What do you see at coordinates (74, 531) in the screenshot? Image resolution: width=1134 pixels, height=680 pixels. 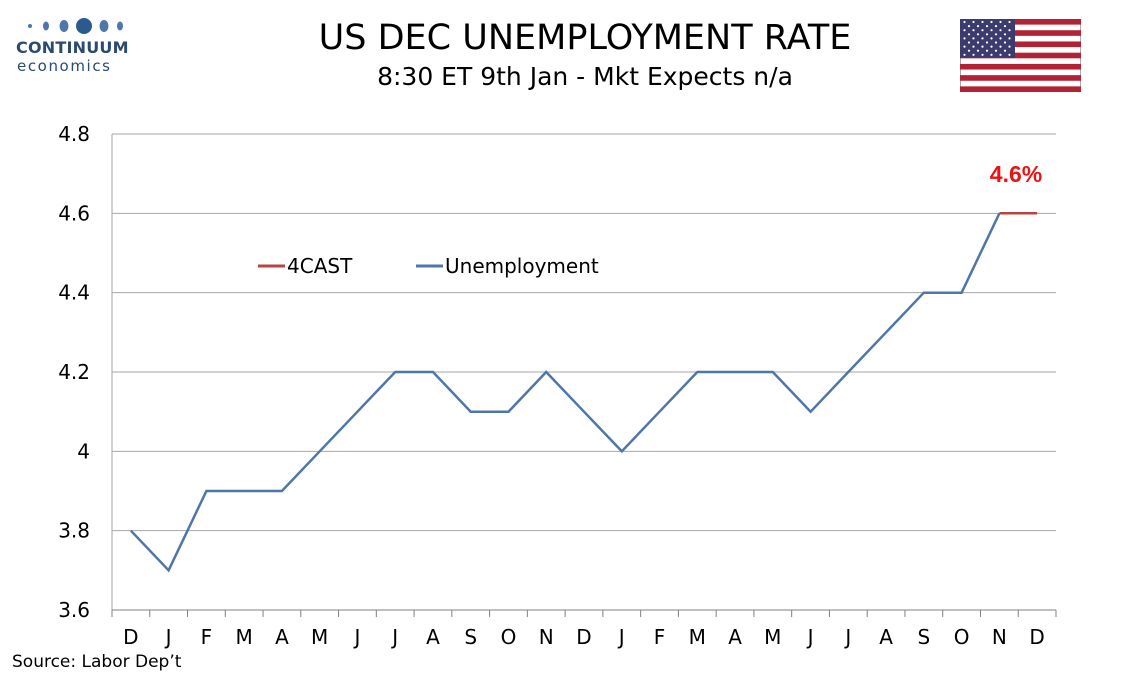 I see `y-tick-label: 3.8` at bounding box center [74, 531].